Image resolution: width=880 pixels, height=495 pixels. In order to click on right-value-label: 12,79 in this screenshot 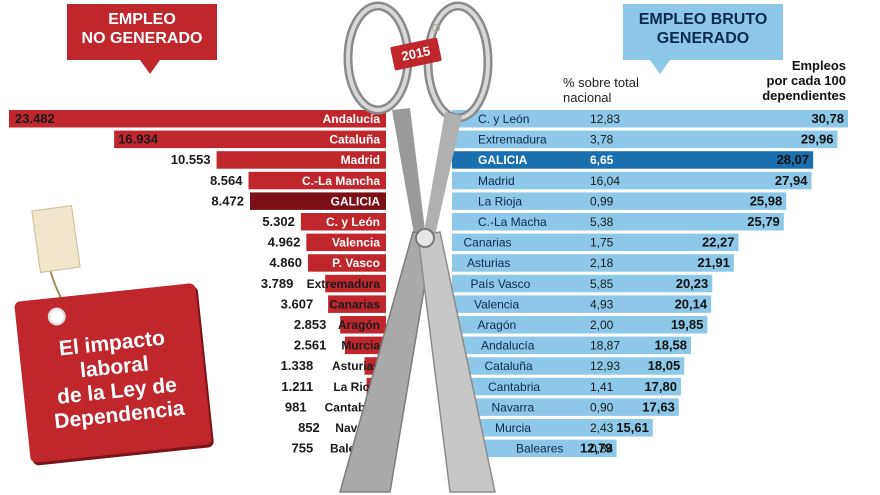, I will do `click(596, 448)`.